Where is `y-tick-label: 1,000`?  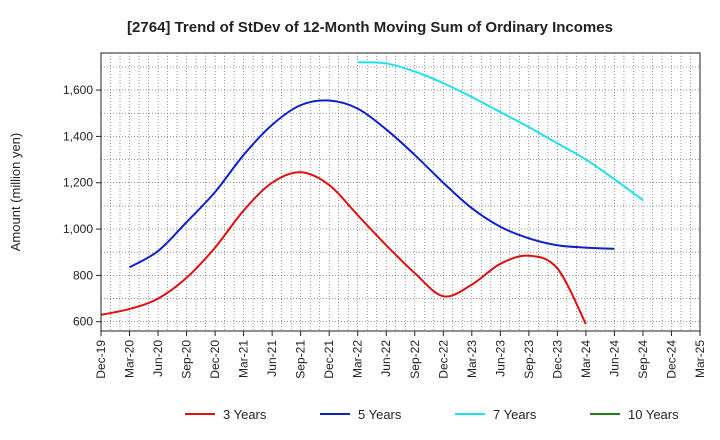
y-tick-label: 1,000 is located at coordinates (78, 229).